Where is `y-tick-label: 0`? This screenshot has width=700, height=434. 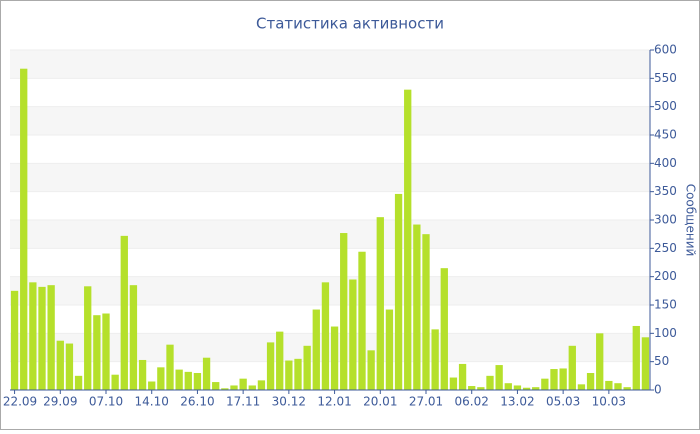 y-tick-label: 0 is located at coordinates (658, 390).